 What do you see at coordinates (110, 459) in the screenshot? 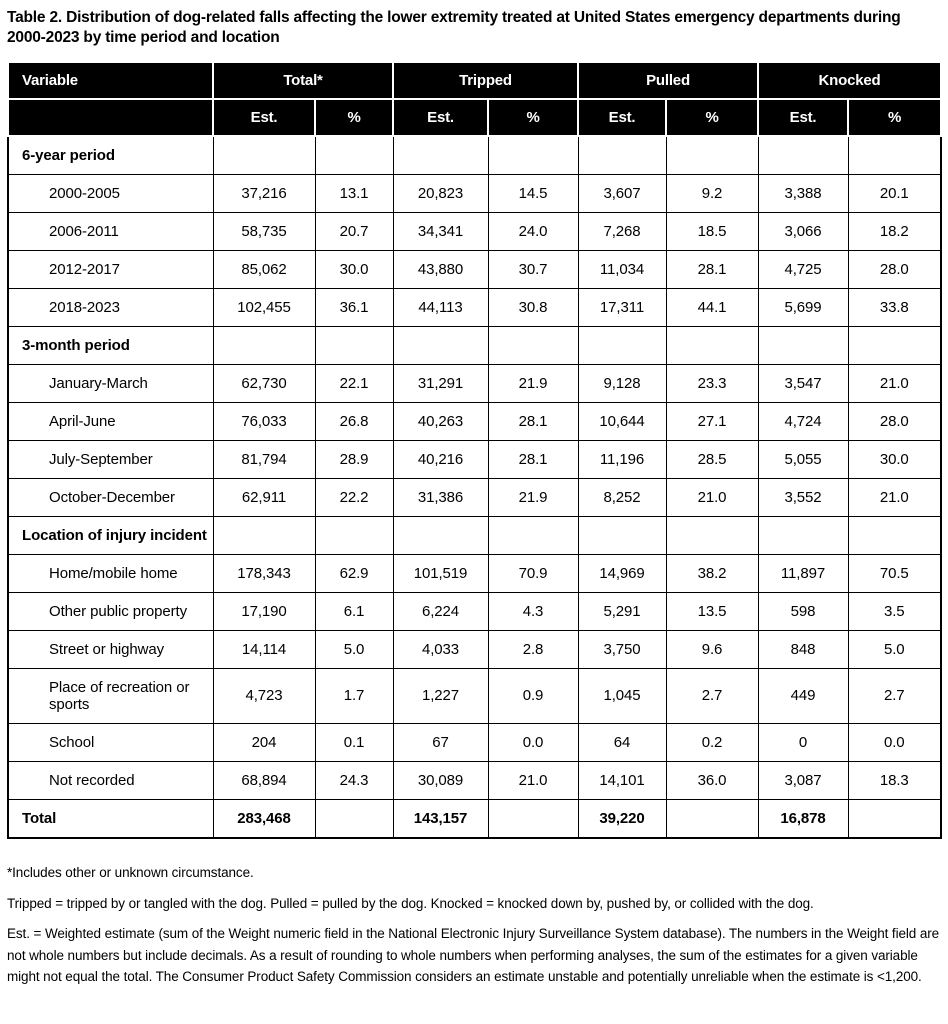
I see `row-label: July-September` at bounding box center [110, 459].